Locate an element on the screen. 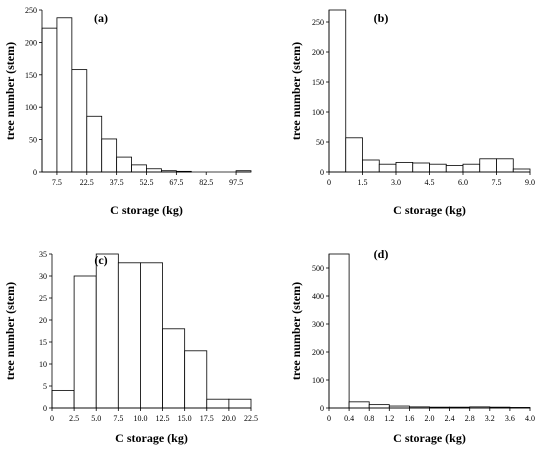 The image size is (550, 451). y-axis-label-d: tree number (stem) is located at coordinates (296, 331).